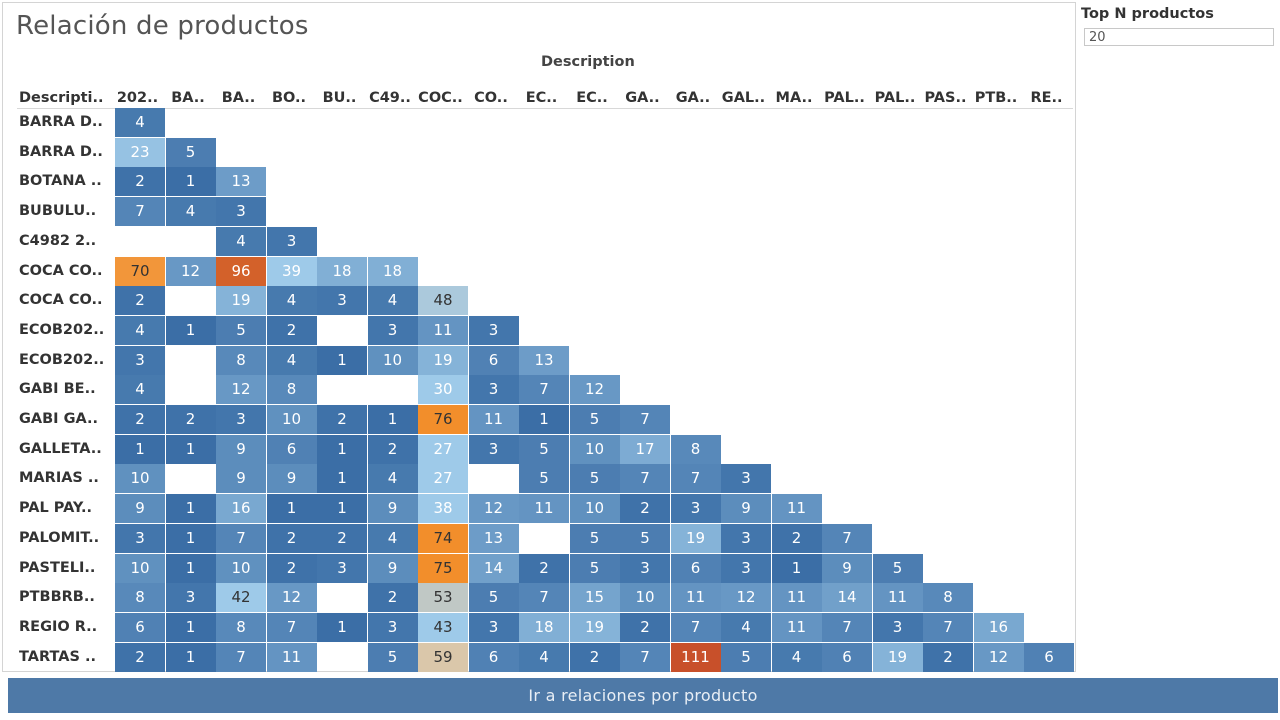 This screenshot has width=1280, height=720. Describe the element at coordinates (443, 568) in the screenshot. I see `heatmap-cell: 75` at that location.